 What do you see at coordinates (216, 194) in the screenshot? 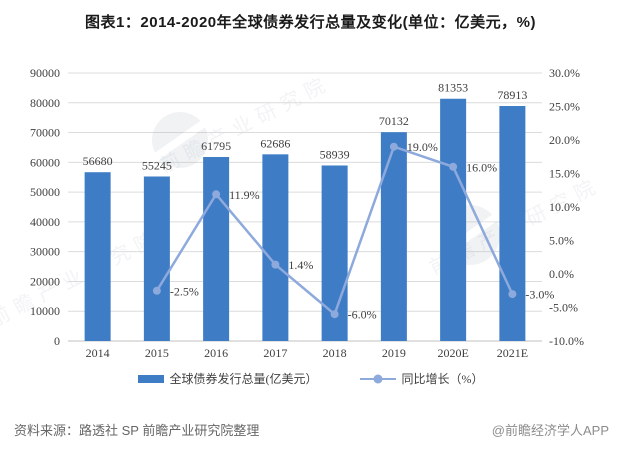
I see `growth-marker-2016` at bounding box center [216, 194].